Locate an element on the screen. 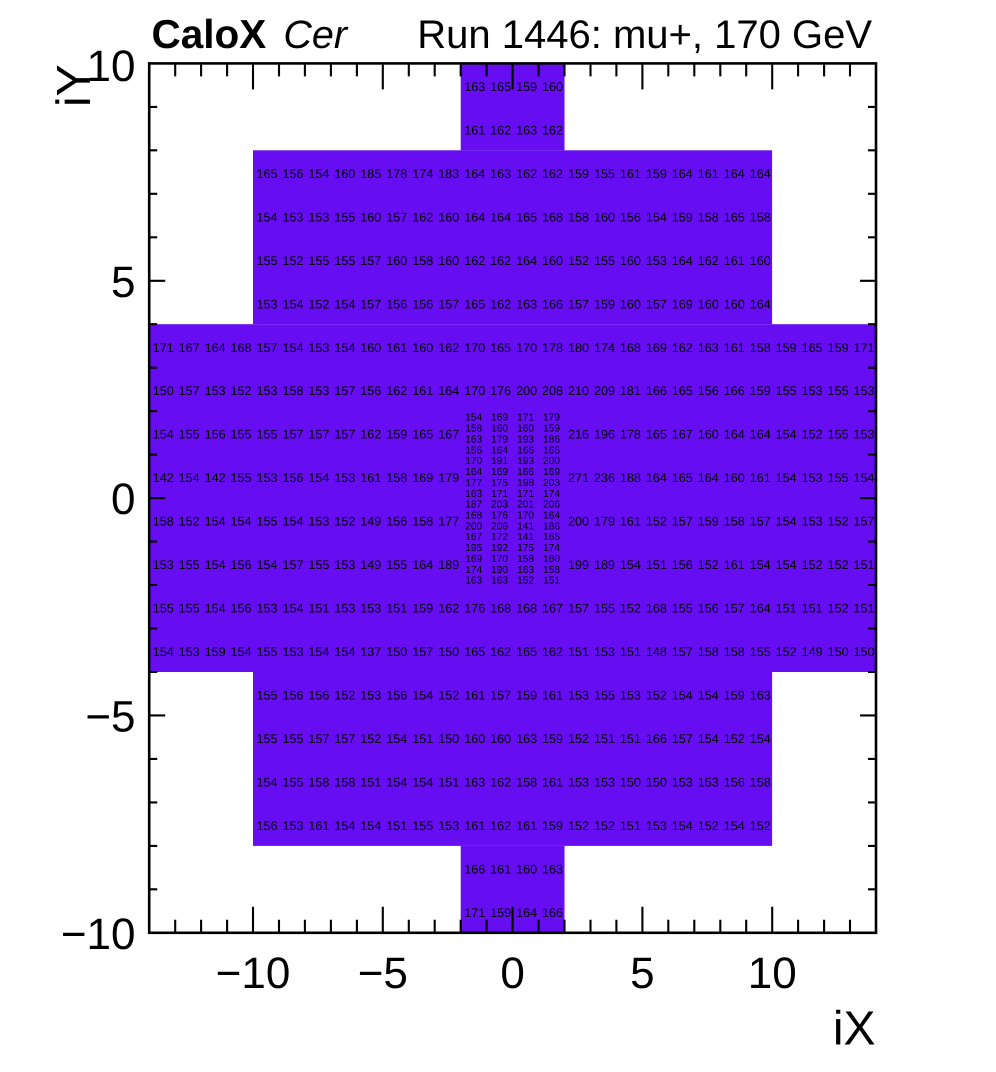 The width and height of the screenshot is (996, 1072). svg-text: 181 is located at coordinates (630, 391).